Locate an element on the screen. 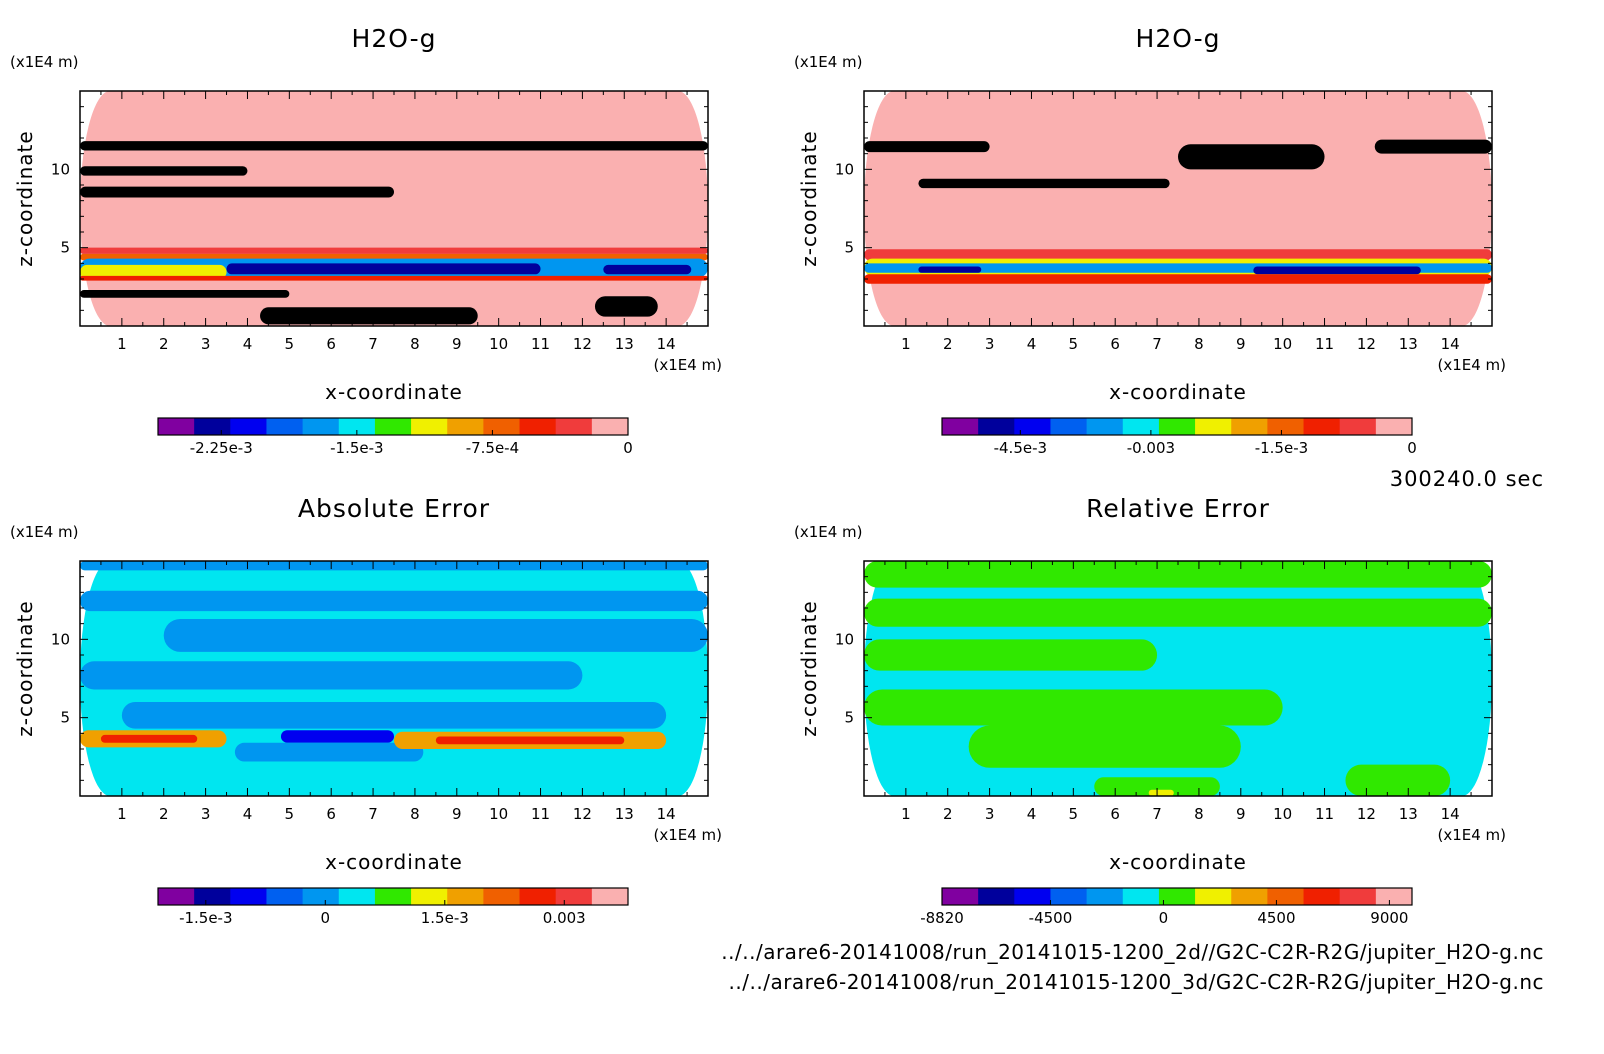 This screenshot has width=1604, height=1054. colorbar-label: -8820 is located at coordinates (942, 918).